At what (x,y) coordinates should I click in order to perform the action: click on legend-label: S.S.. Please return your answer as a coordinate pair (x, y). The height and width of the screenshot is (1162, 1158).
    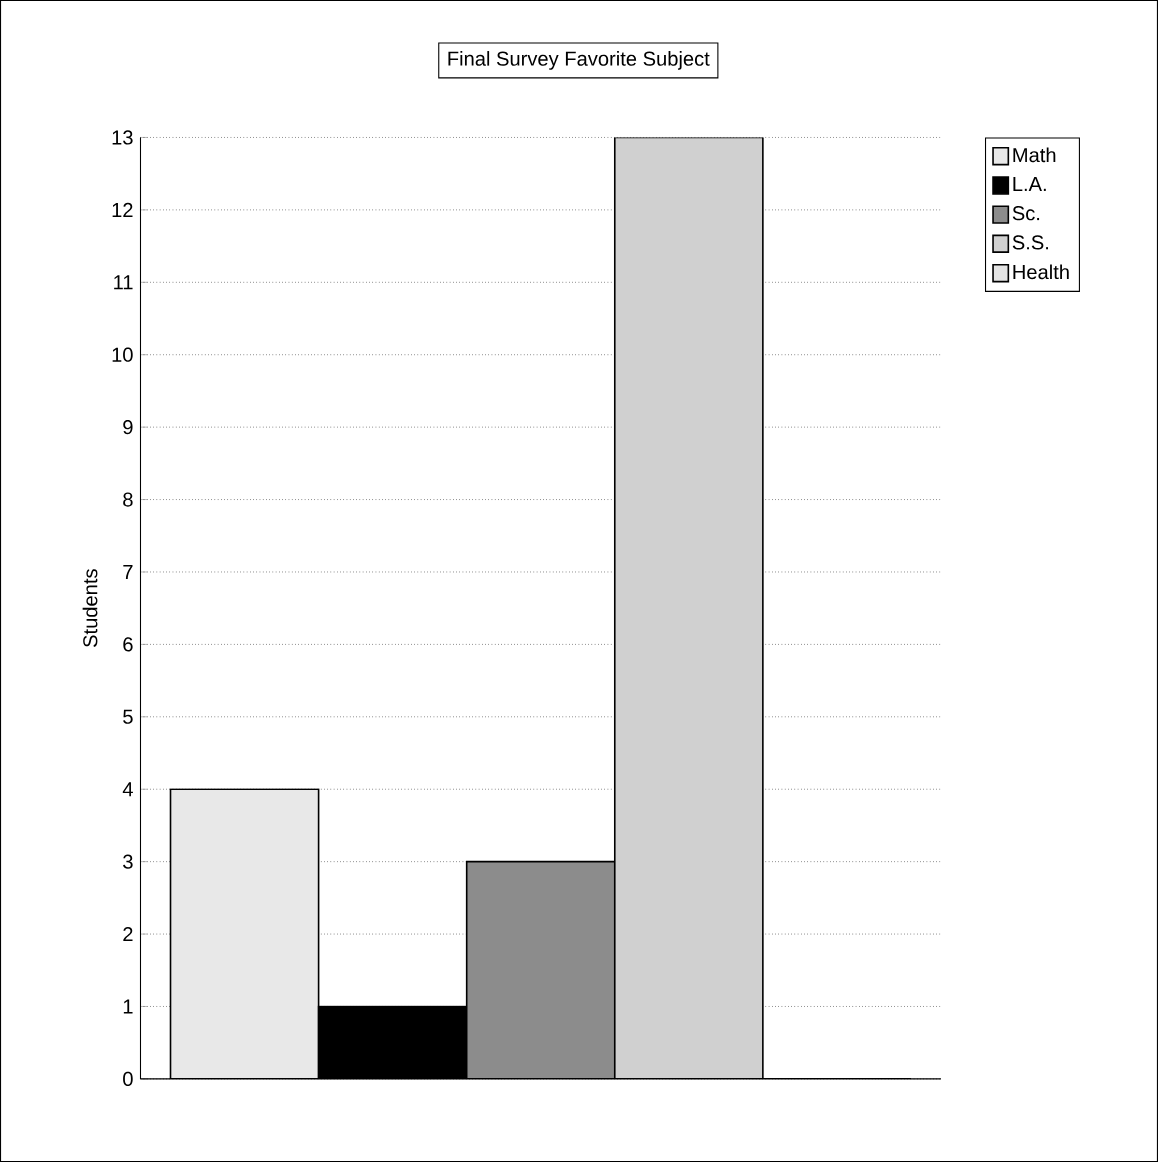
    Looking at the image, I should click on (1030, 242).